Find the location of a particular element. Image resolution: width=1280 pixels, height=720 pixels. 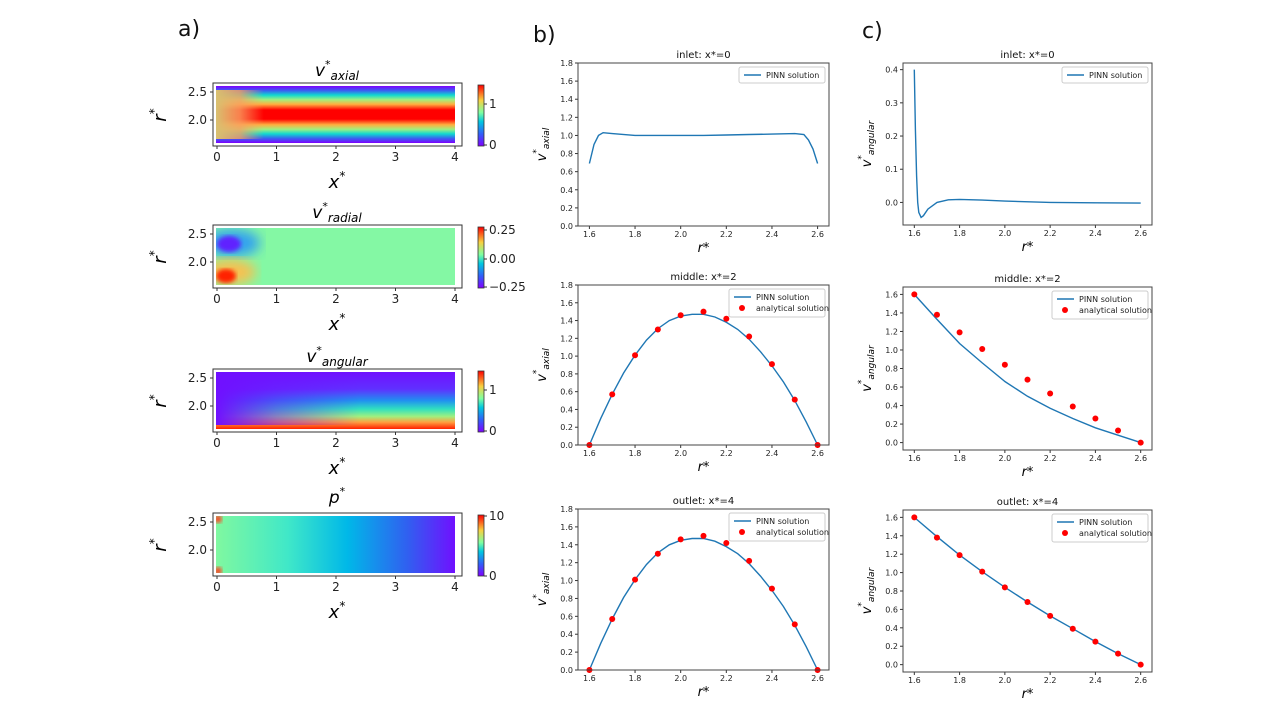

y-axis-label: v*axial is located at coordinates (542, 144).